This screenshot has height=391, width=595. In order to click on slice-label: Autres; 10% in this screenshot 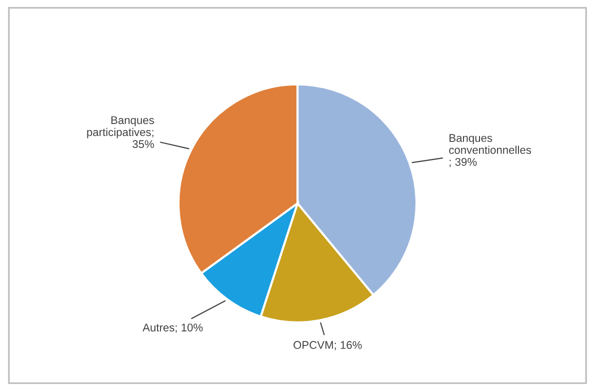, I will do `click(172, 328)`.